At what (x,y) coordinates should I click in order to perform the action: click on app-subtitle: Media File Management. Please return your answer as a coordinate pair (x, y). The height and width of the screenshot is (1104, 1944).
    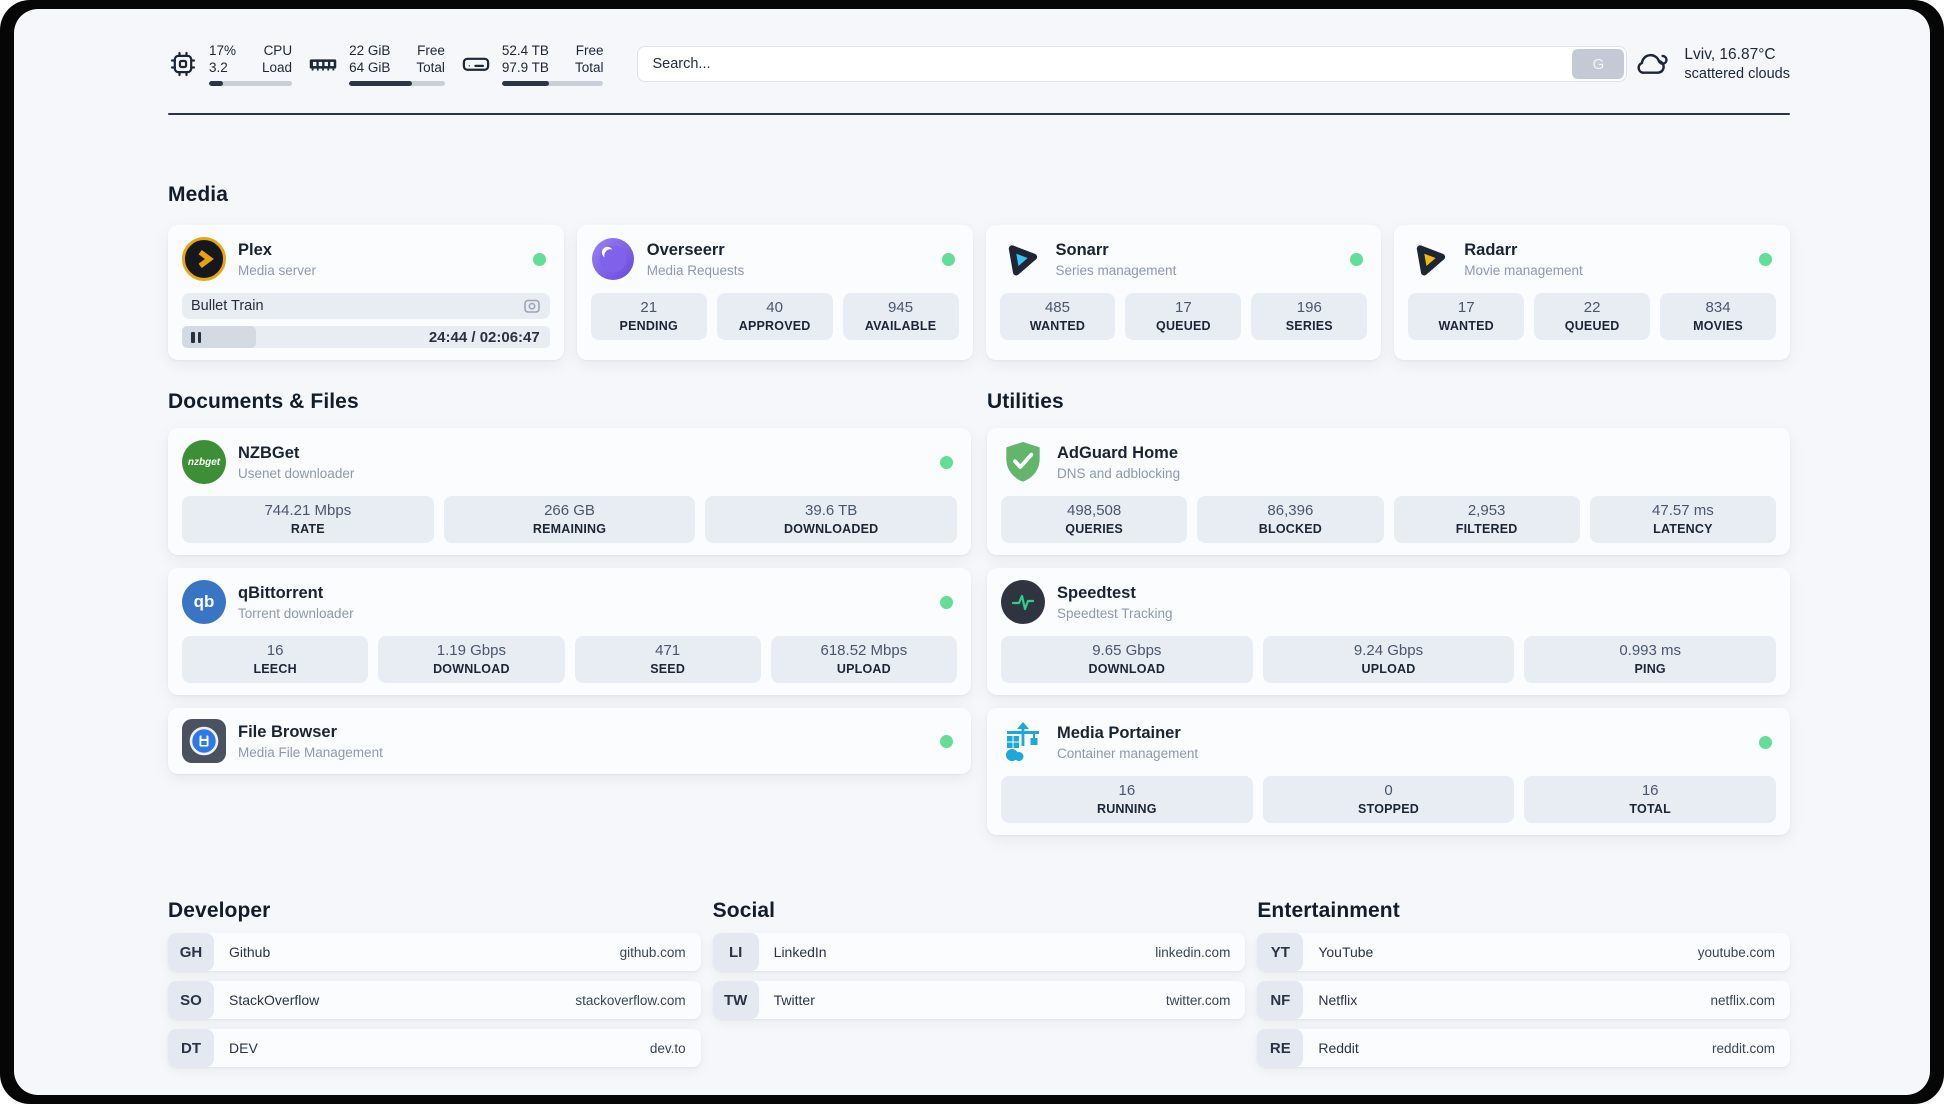
    Looking at the image, I should click on (310, 752).